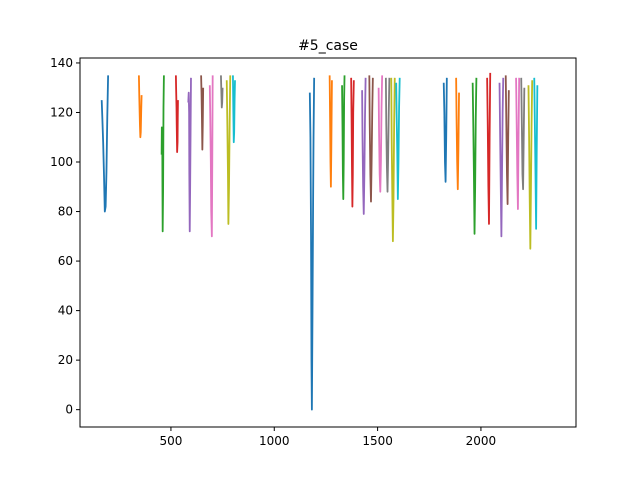 The height and width of the screenshot is (480, 640). Describe the element at coordinates (328, 46) in the screenshot. I see `chart-title: #5_case` at that location.